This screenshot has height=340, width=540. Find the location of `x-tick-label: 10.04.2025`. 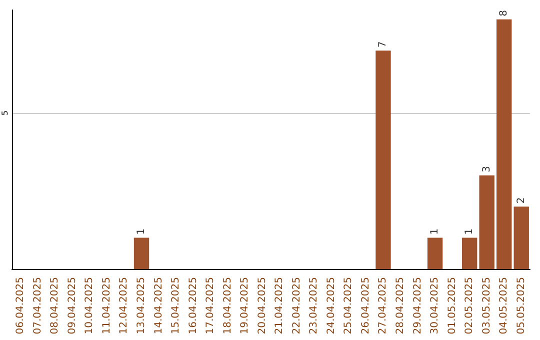

x-tick-label: 10.04.2025 is located at coordinates (90, 305).